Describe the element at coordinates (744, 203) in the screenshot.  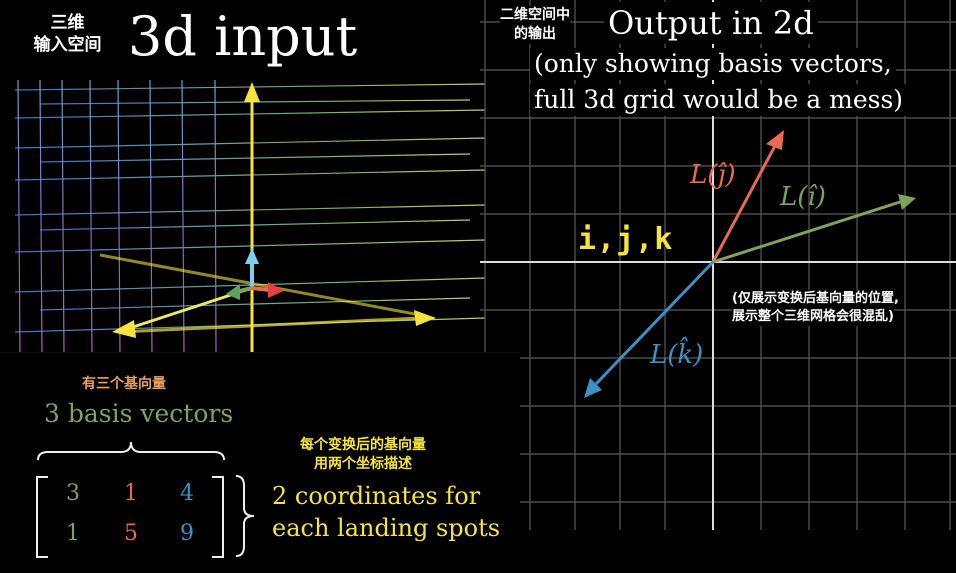
I see `l-j-hat-vector` at that location.